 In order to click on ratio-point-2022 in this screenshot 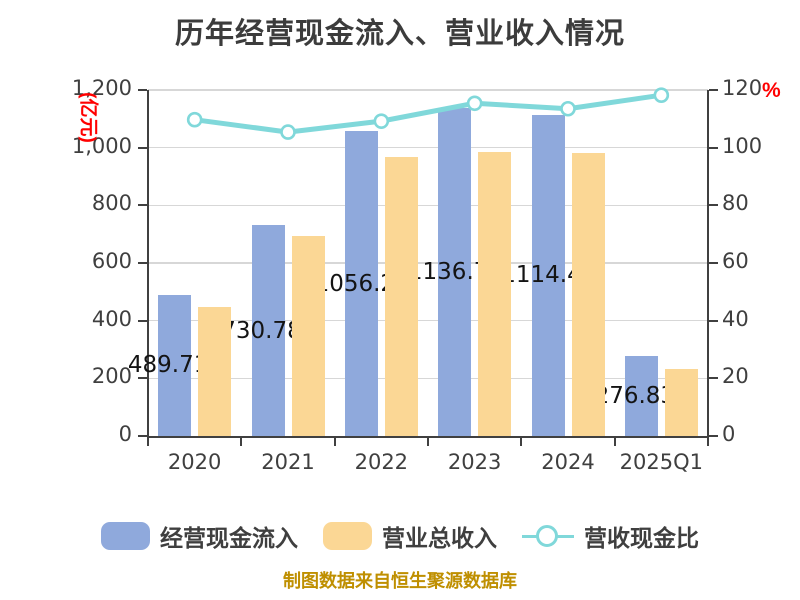, I will do `click(381, 121)`.